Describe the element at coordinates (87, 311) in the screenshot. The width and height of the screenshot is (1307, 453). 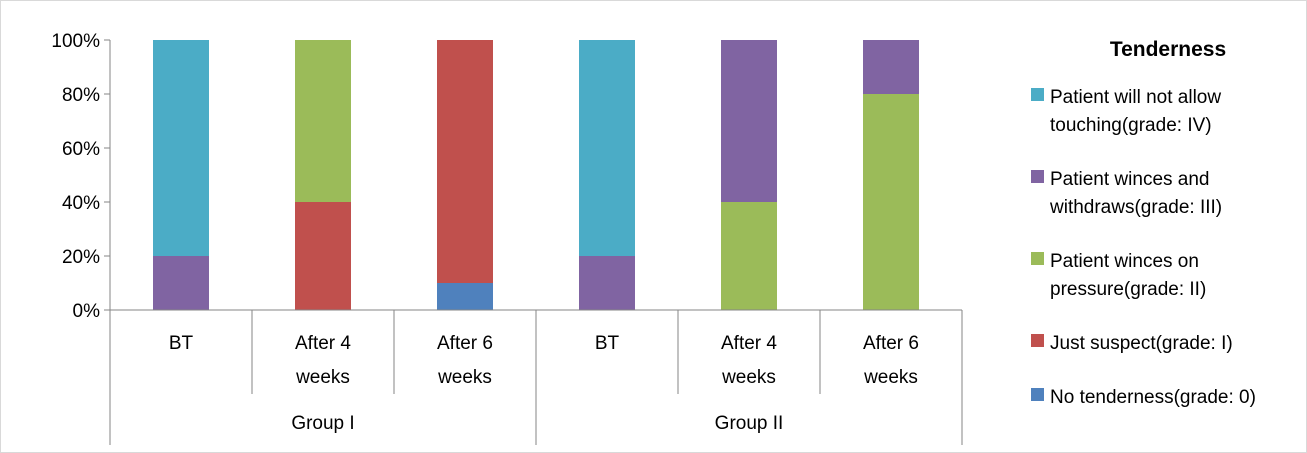
I see `y-tick-label: 0%` at that location.